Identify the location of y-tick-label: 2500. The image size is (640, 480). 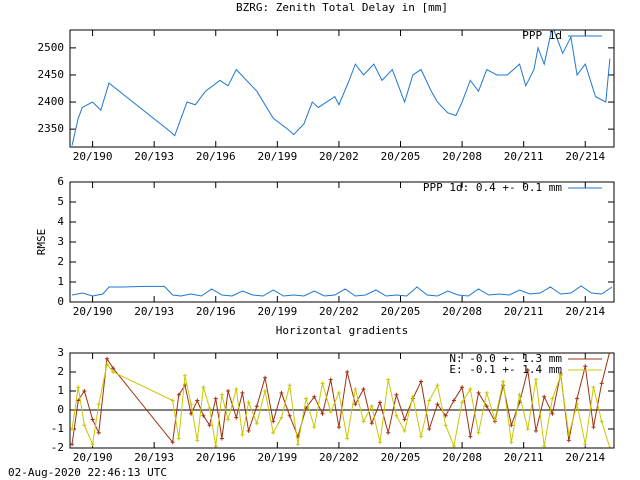
(51, 47).